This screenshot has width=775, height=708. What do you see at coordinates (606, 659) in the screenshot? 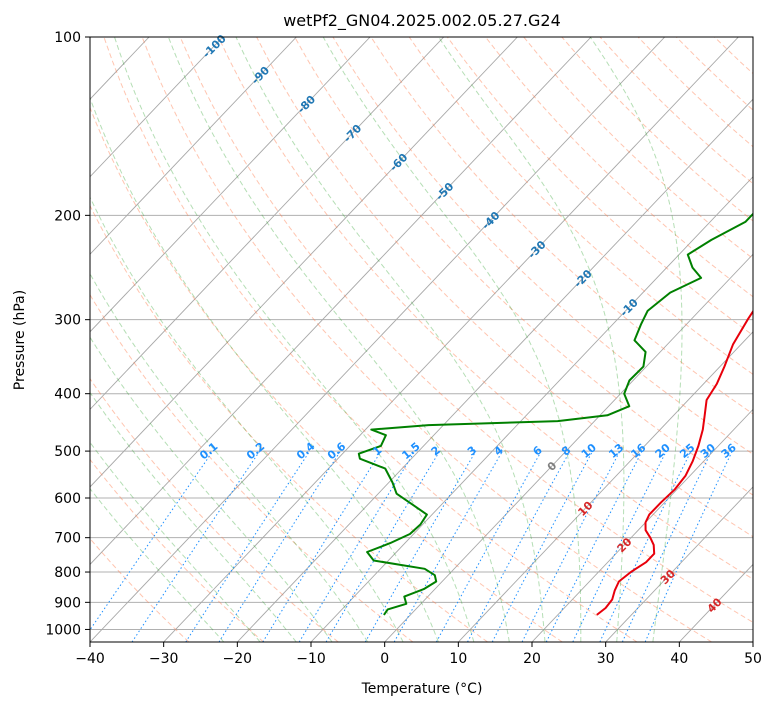
I see `x-tick-label: 30` at bounding box center [606, 659].